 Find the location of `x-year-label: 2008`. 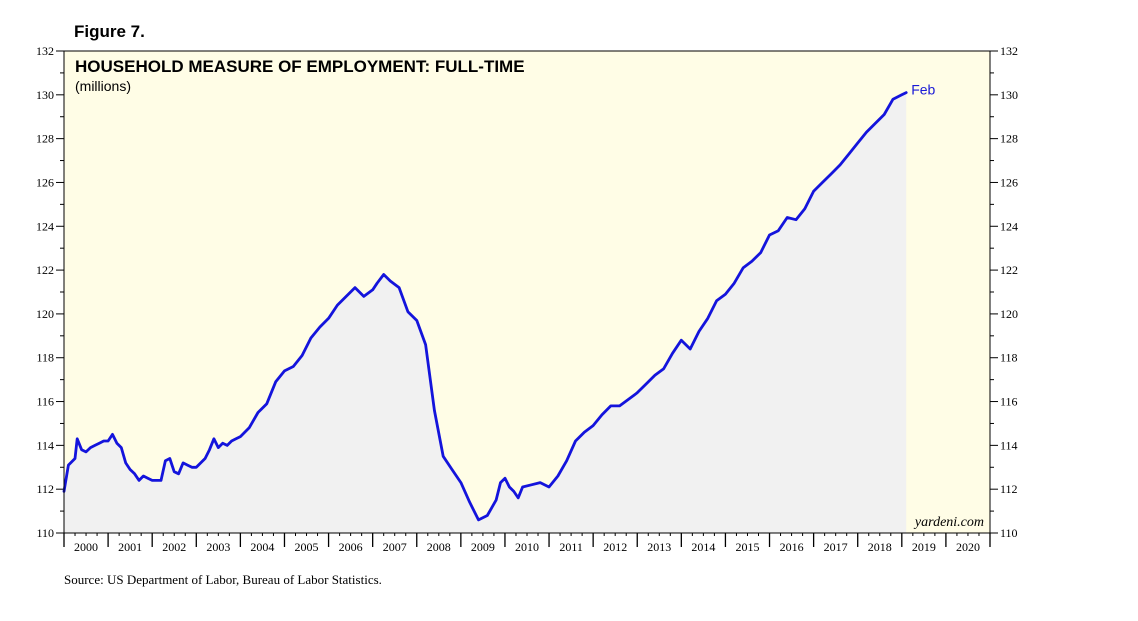

x-year-label: 2008 is located at coordinates (439, 547).